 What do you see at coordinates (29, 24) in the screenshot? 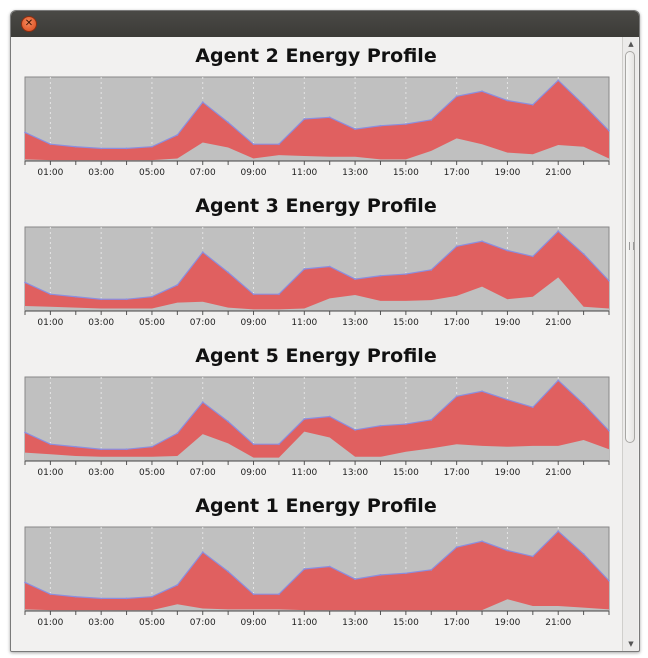
I see `close-icon: ✕` at bounding box center [29, 24].